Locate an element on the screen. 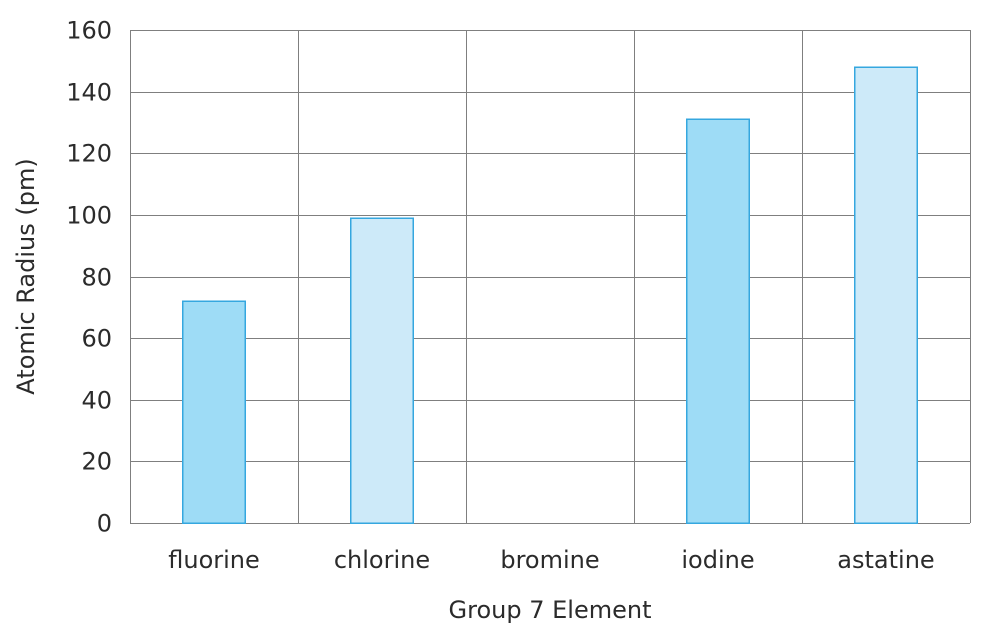  y-tick-label: 80 is located at coordinates (96, 278).